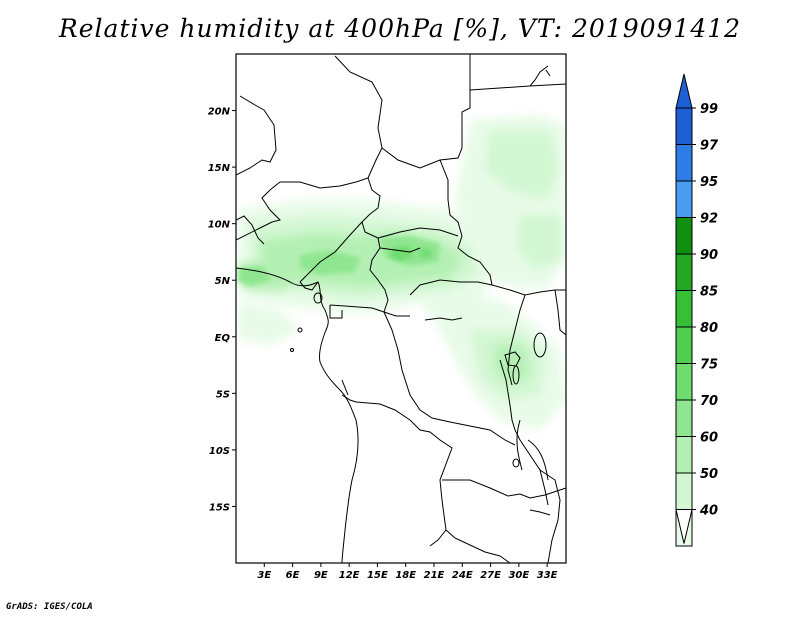 Image resolution: width=800 pixels, height=618 pixels. I want to click on colorbar-label: 92, so click(709, 219).